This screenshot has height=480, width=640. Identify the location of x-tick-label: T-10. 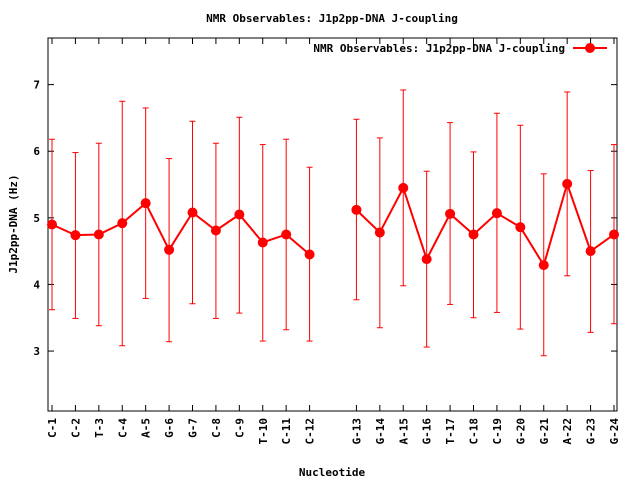
(263, 431).